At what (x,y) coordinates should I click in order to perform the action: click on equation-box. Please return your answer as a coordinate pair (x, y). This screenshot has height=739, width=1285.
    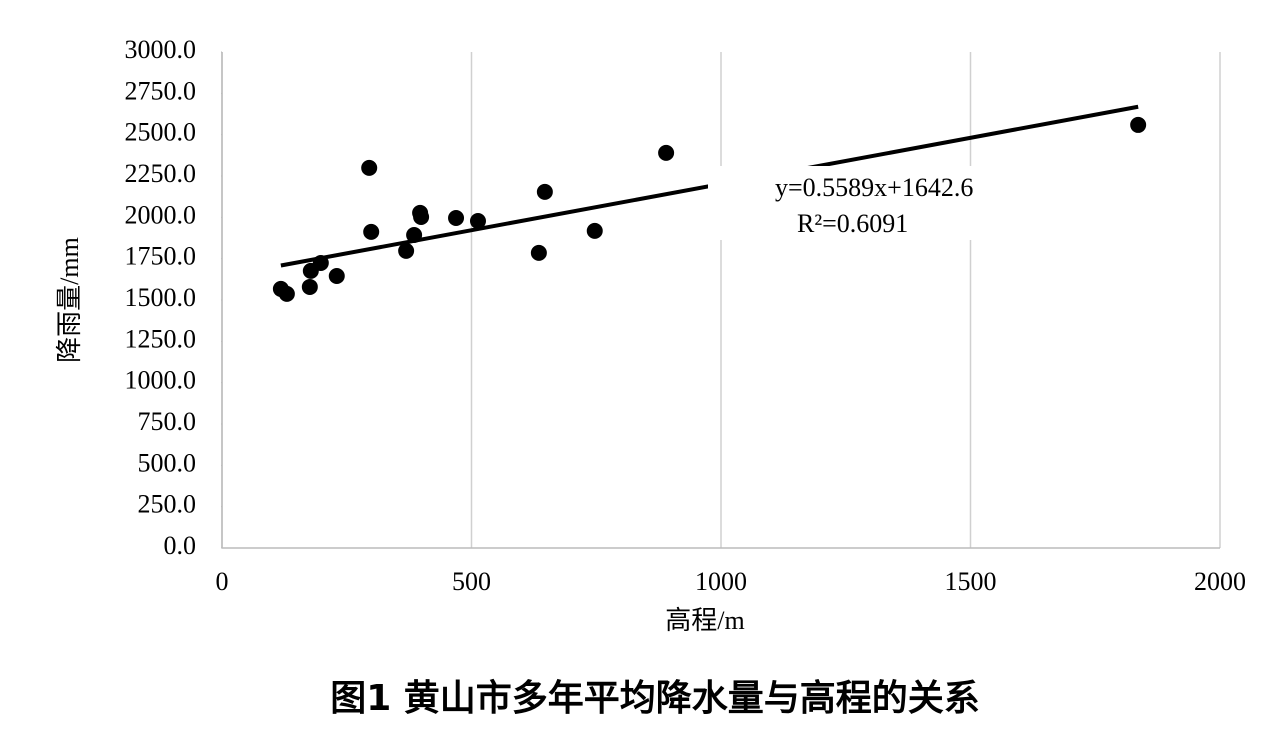
    Looking at the image, I should click on (858, 203).